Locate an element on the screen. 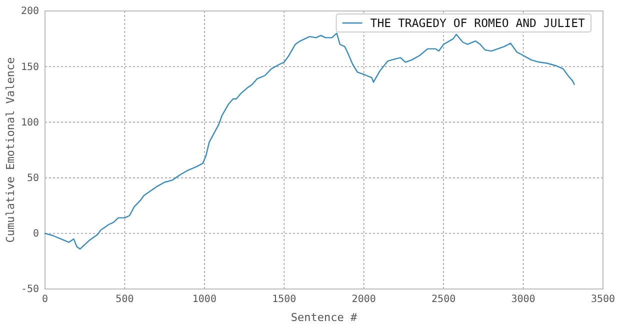 The width and height of the screenshot is (621, 327). x-tick-label: 1000 is located at coordinates (204, 300).